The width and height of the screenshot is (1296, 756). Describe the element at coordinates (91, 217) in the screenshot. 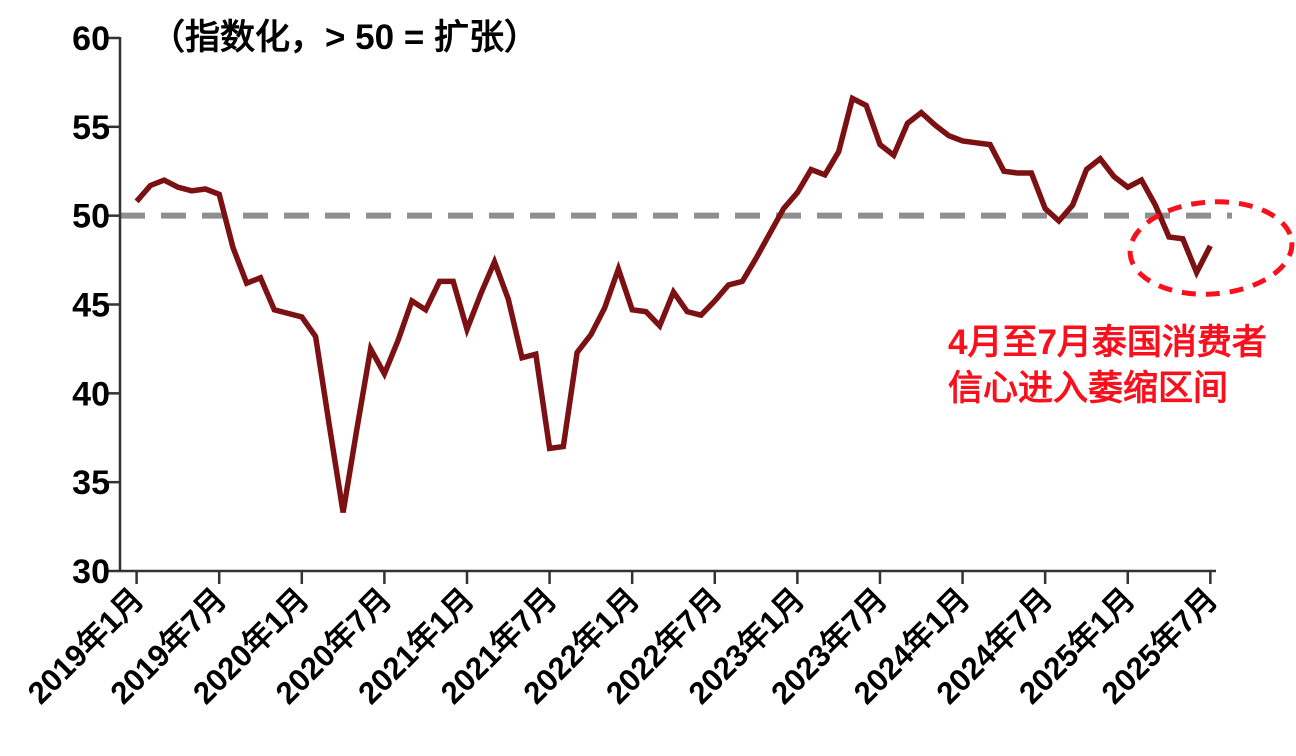

I see `y-tick-label: 50` at that location.